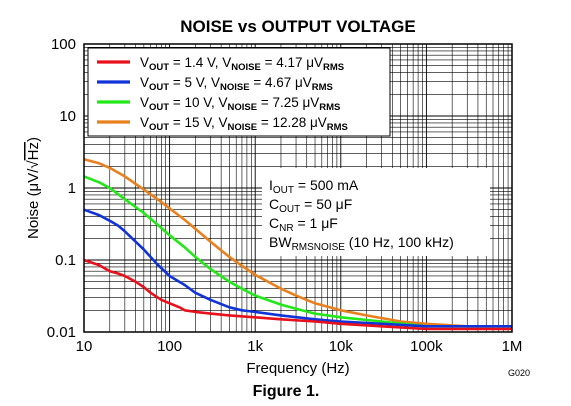 The height and width of the screenshot is (406, 571). I want to click on y-tick-label: 100, so click(63, 44).